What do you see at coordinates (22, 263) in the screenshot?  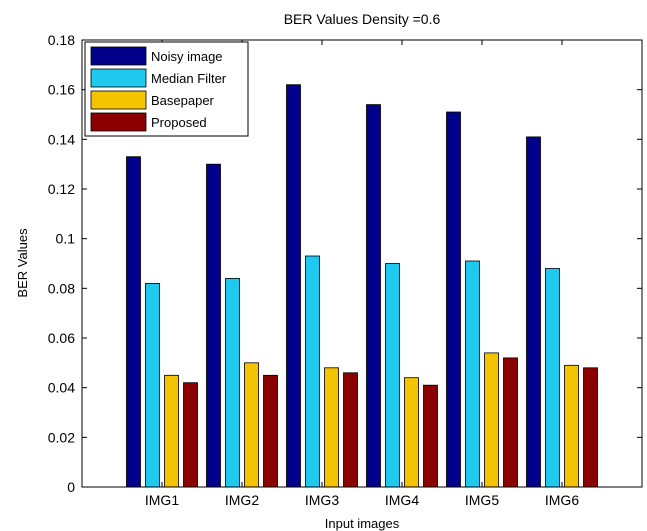 I see `y-axis-label: BER Values` at bounding box center [22, 263].